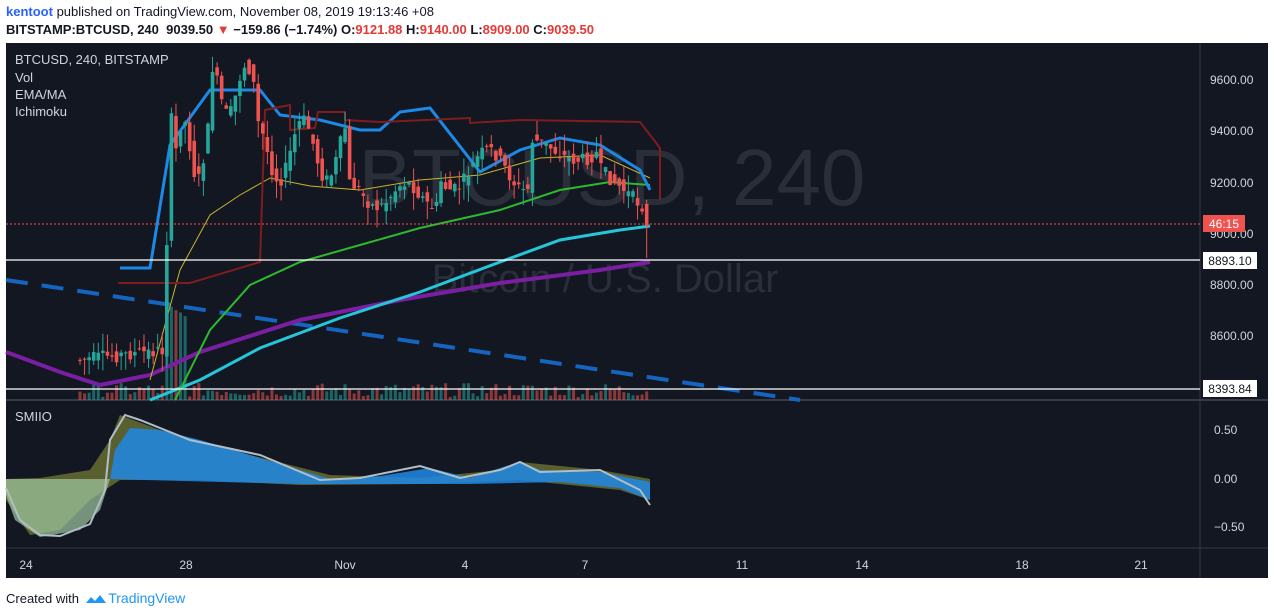  I want to click on osc-signal-line, so click(328, 475).